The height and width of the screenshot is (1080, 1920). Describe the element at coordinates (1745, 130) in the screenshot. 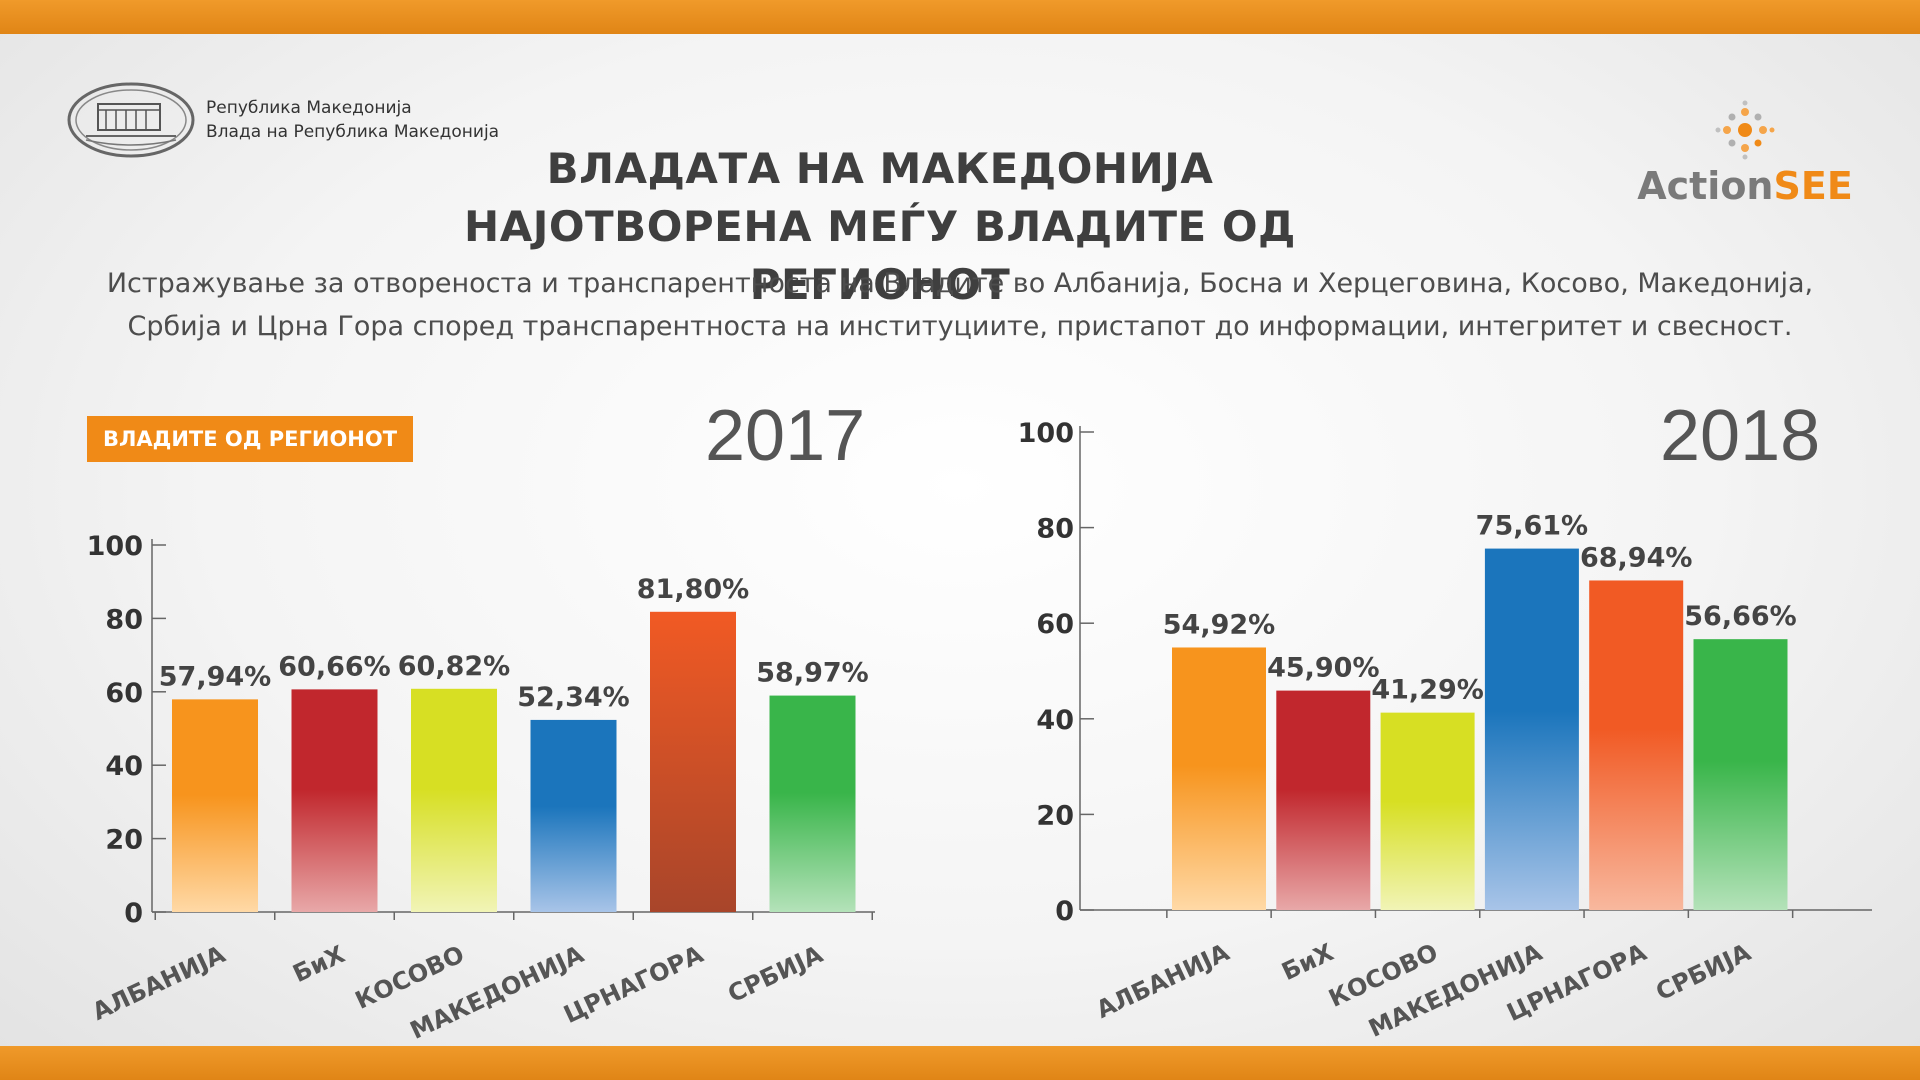

I see `sun-dots-icon` at that location.